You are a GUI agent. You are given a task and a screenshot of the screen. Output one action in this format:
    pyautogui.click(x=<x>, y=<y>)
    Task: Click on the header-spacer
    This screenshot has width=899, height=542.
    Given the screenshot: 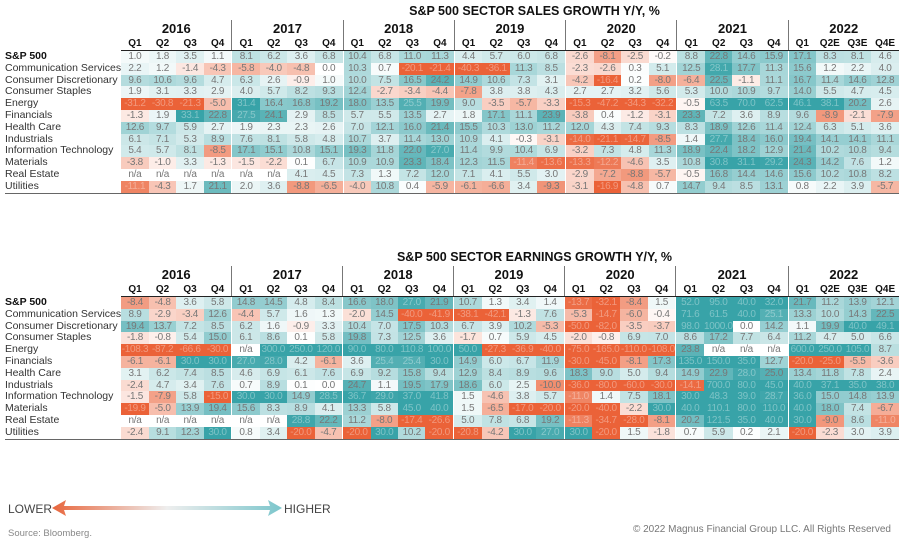 What is the action you would take?
    pyautogui.click(x=63, y=28)
    